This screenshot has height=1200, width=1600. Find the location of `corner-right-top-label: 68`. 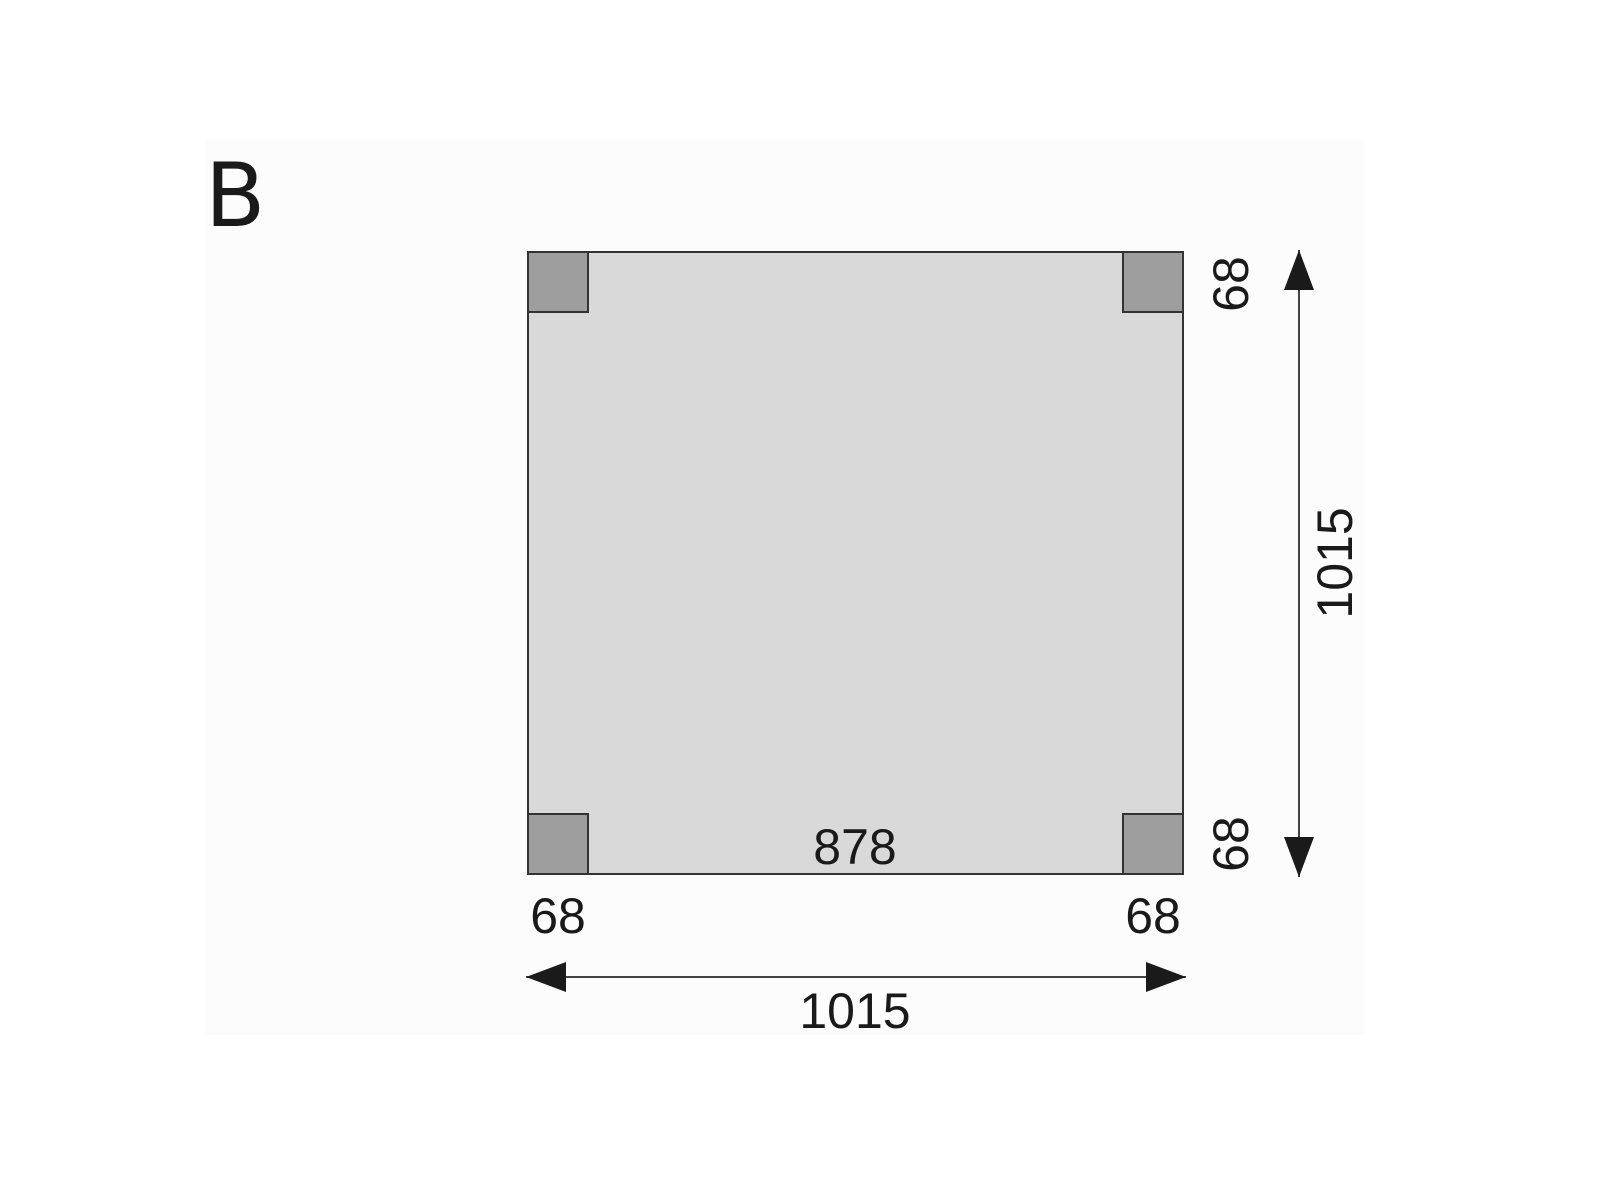

corner-right-top-label: 68 is located at coordinates (1231, 284).